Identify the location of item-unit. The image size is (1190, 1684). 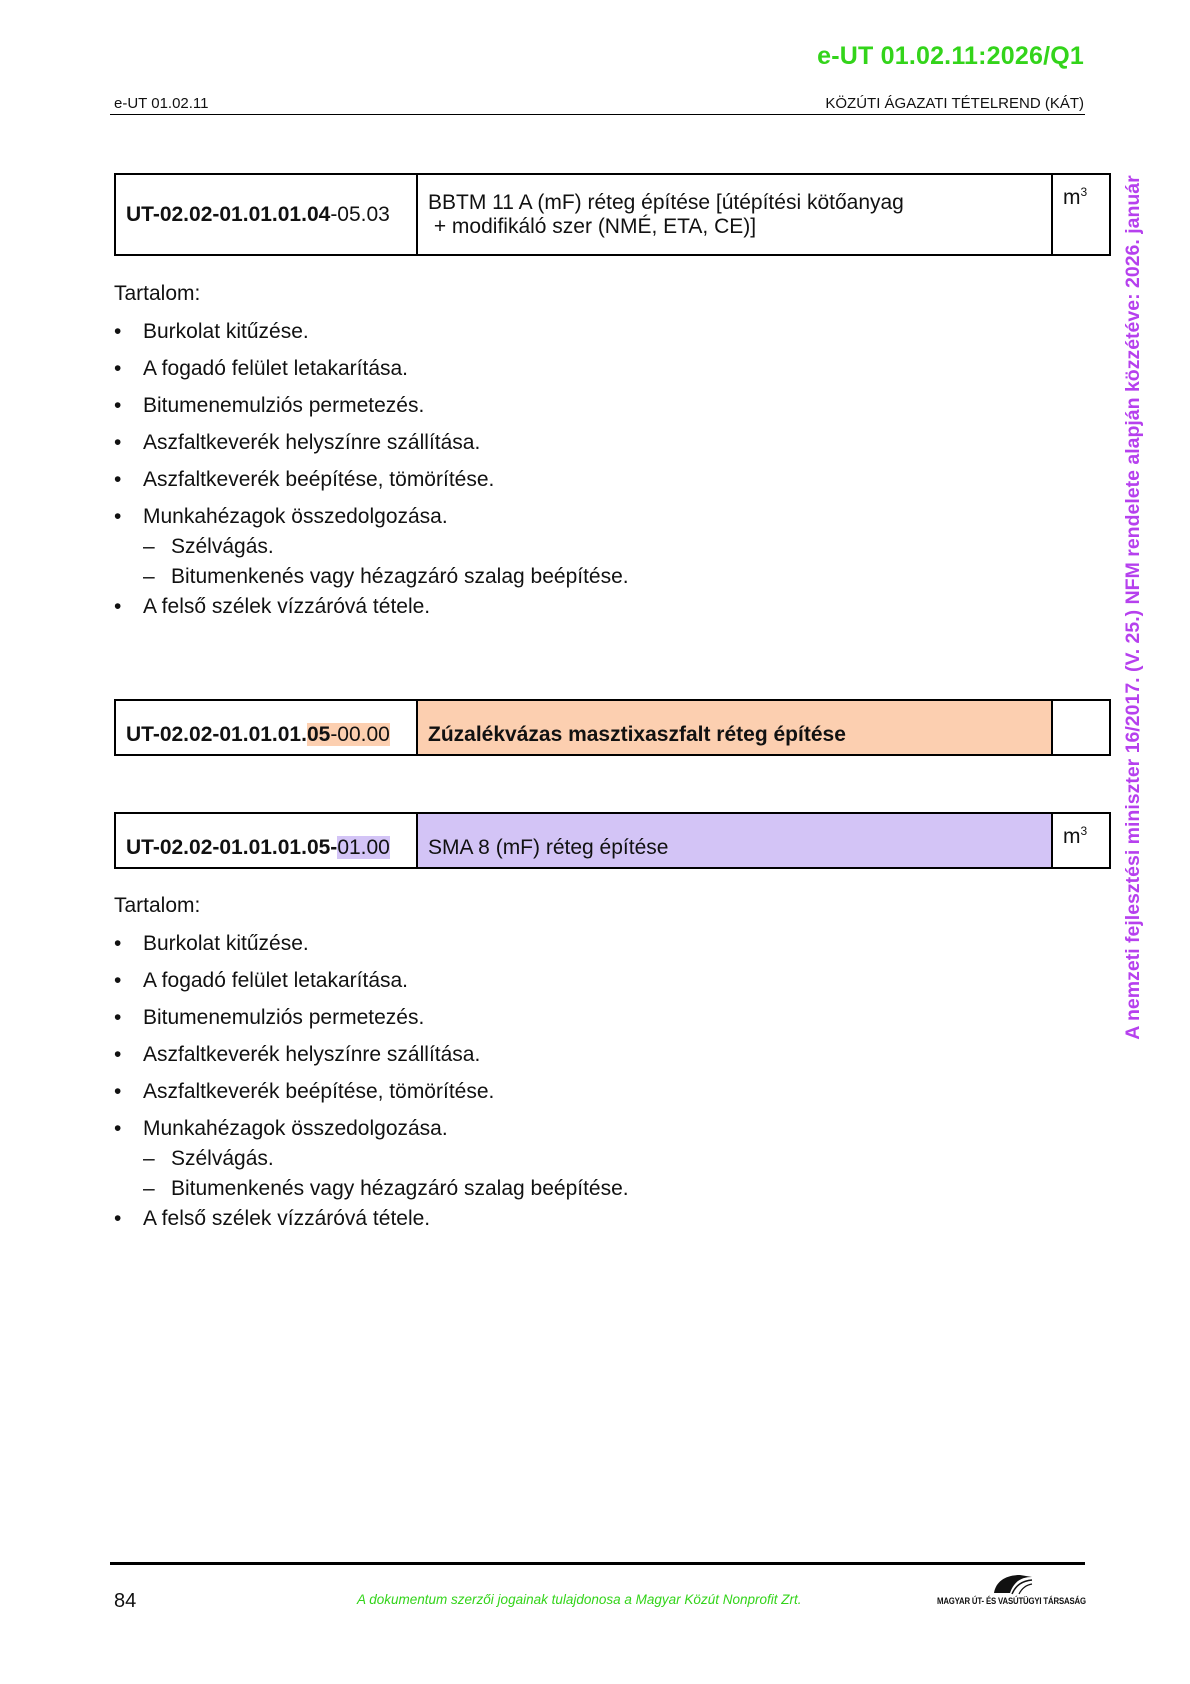
(1081, 727).